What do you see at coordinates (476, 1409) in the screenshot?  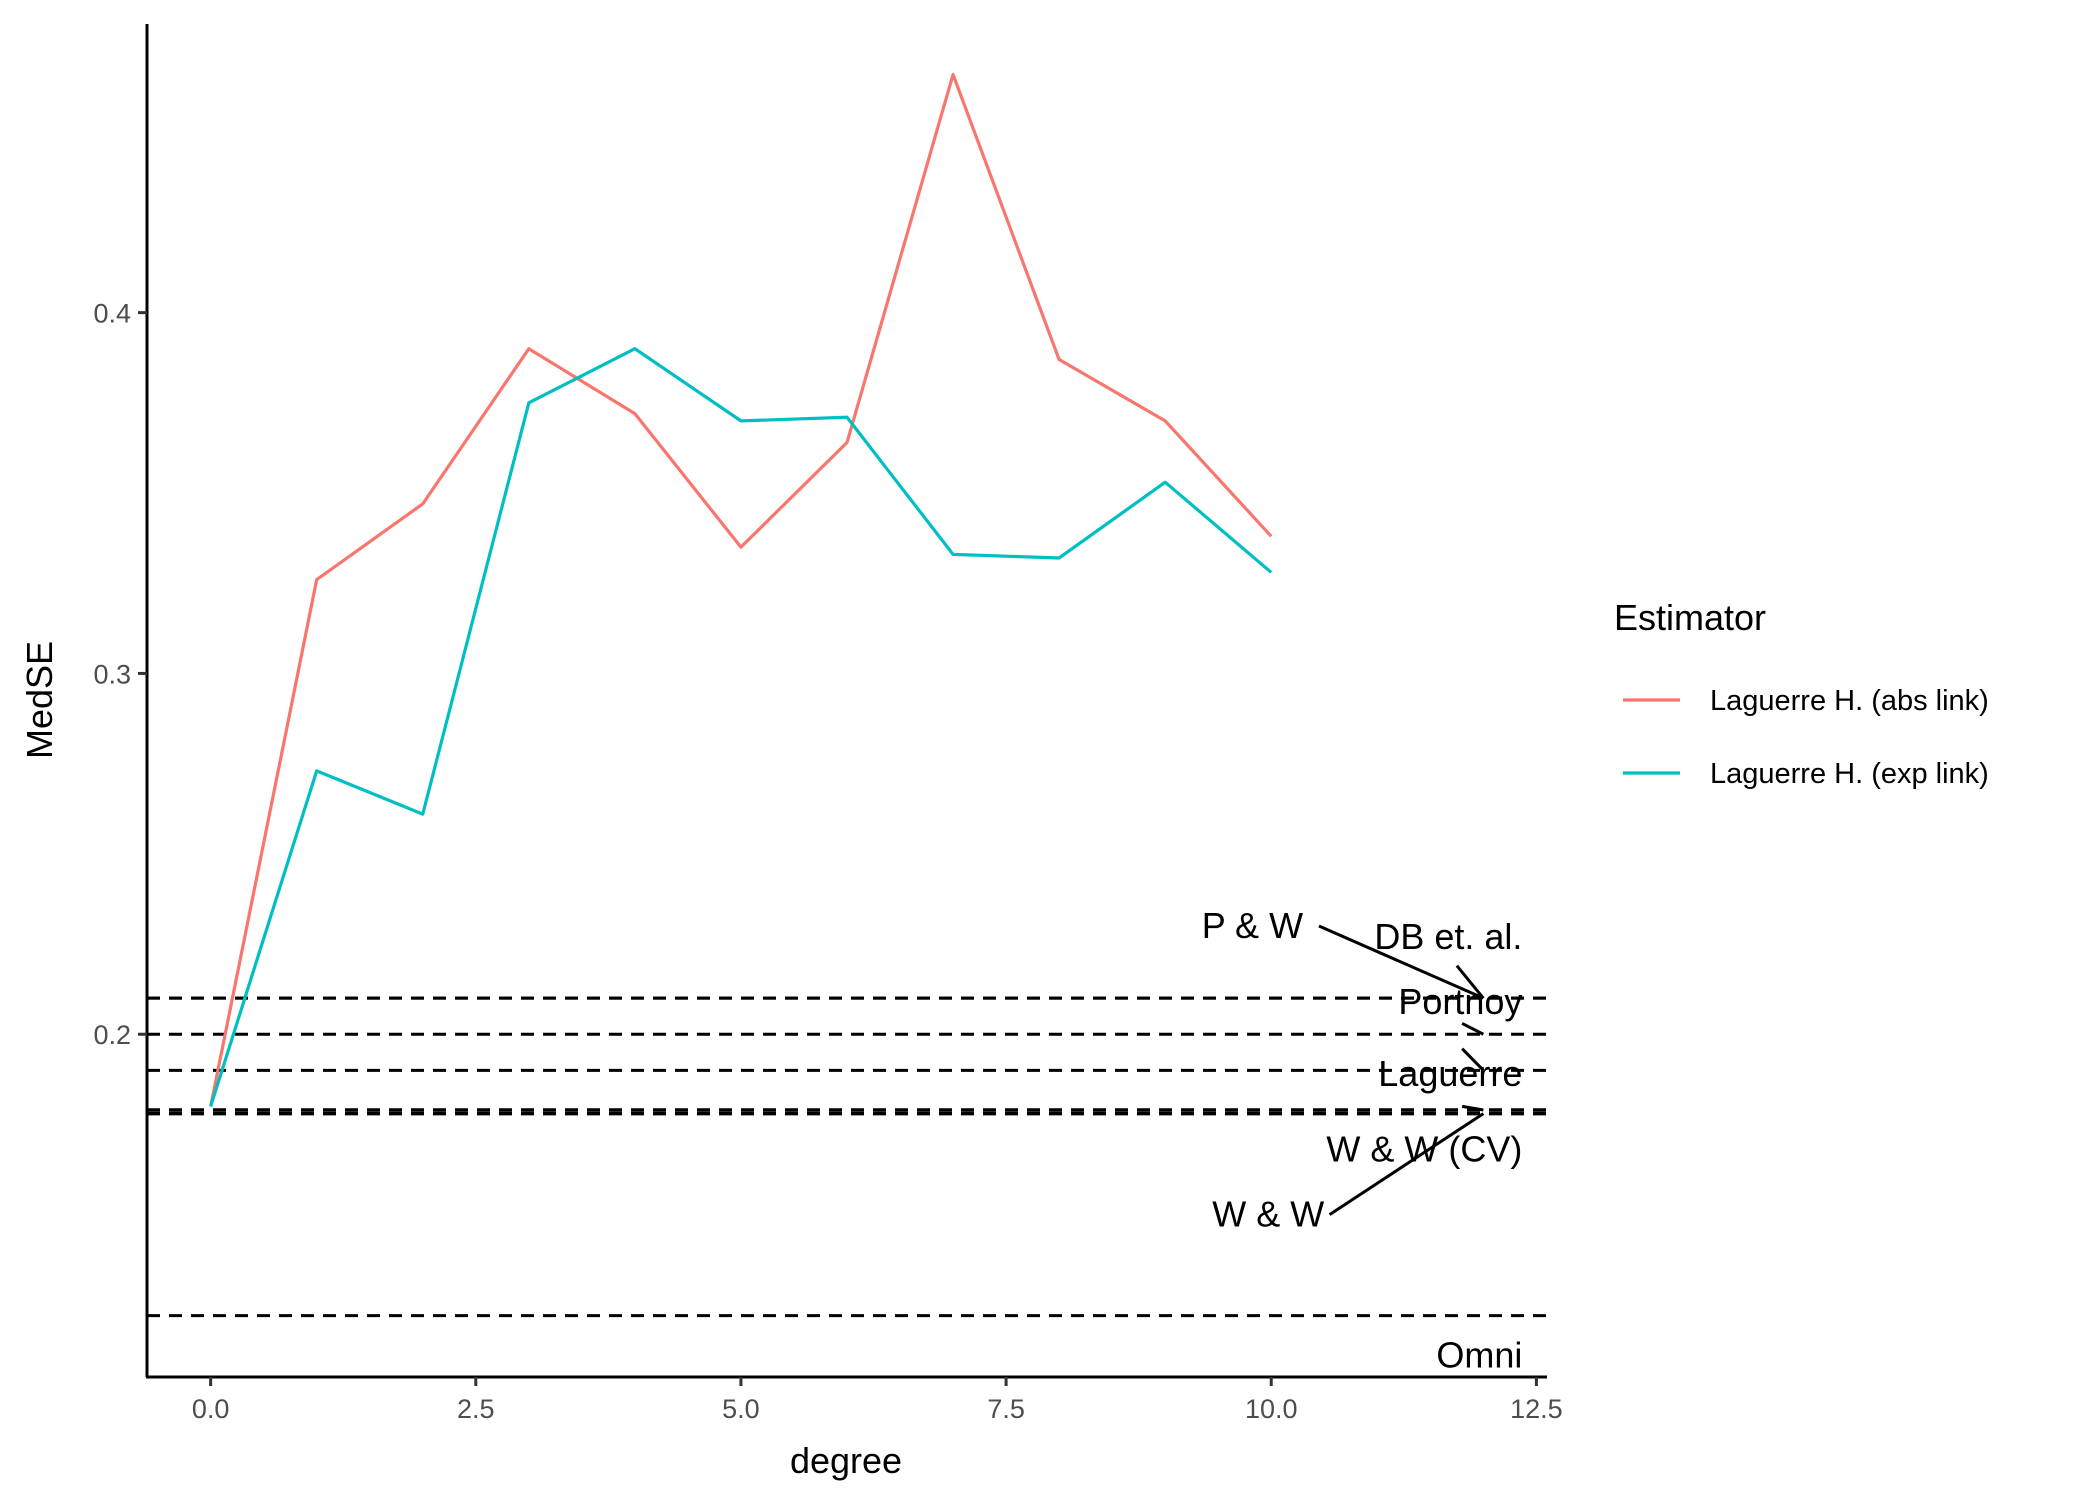 I see `x-tick-label-1: 2.5` at bounding box center [476, 1409].